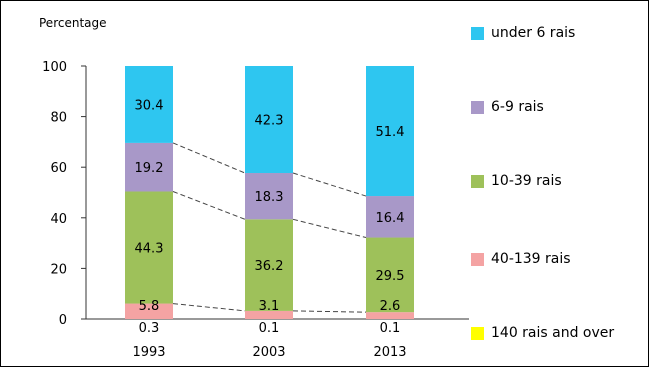  I want to click on legend-item-under-6: under 6 rais, so click(523, 33).